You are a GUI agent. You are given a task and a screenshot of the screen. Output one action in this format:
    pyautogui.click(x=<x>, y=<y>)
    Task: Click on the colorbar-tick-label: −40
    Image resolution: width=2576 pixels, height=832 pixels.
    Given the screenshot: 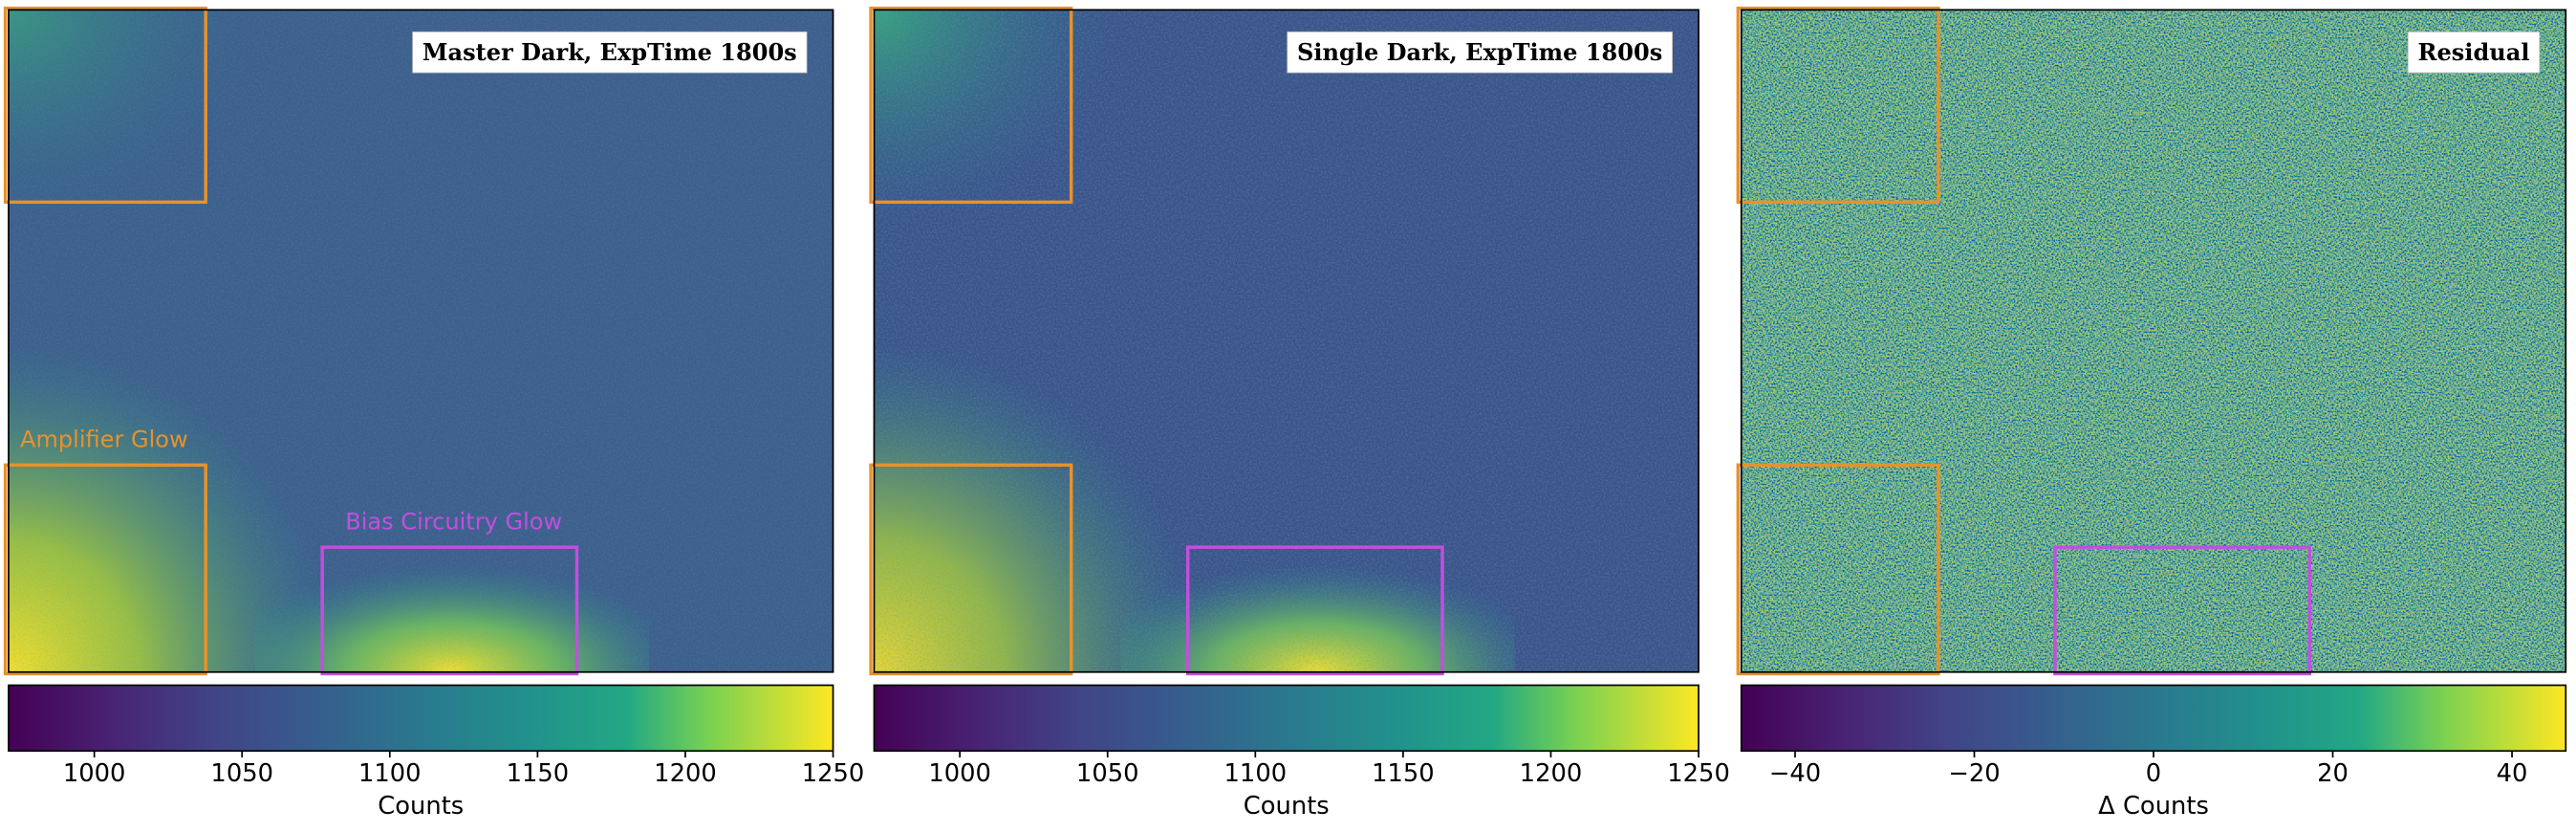 What is the action you would take?
    pyautogui.click(x=1795, y=773)
    